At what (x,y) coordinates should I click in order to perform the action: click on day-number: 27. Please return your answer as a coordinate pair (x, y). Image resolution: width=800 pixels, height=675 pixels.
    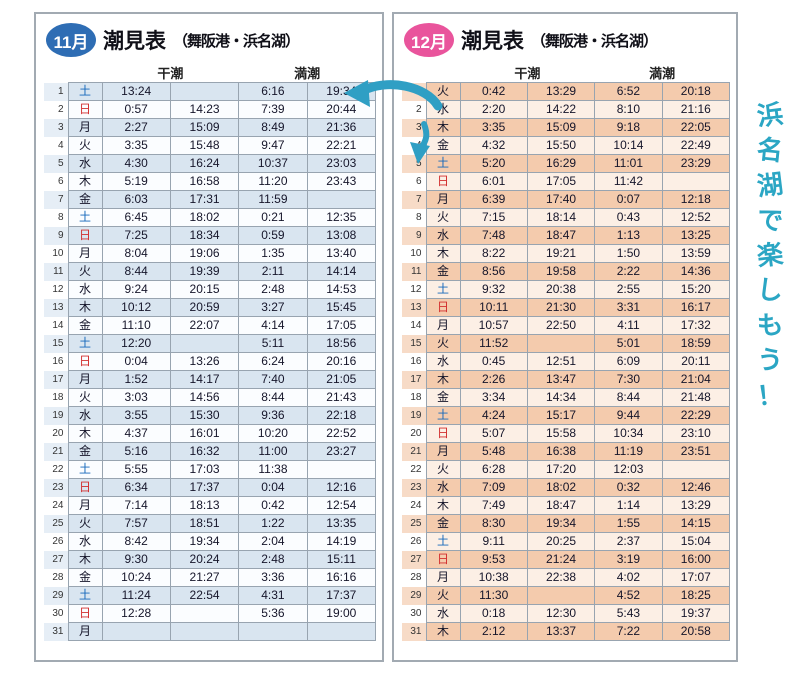
    Looking at the image, I should click on (414, 559).